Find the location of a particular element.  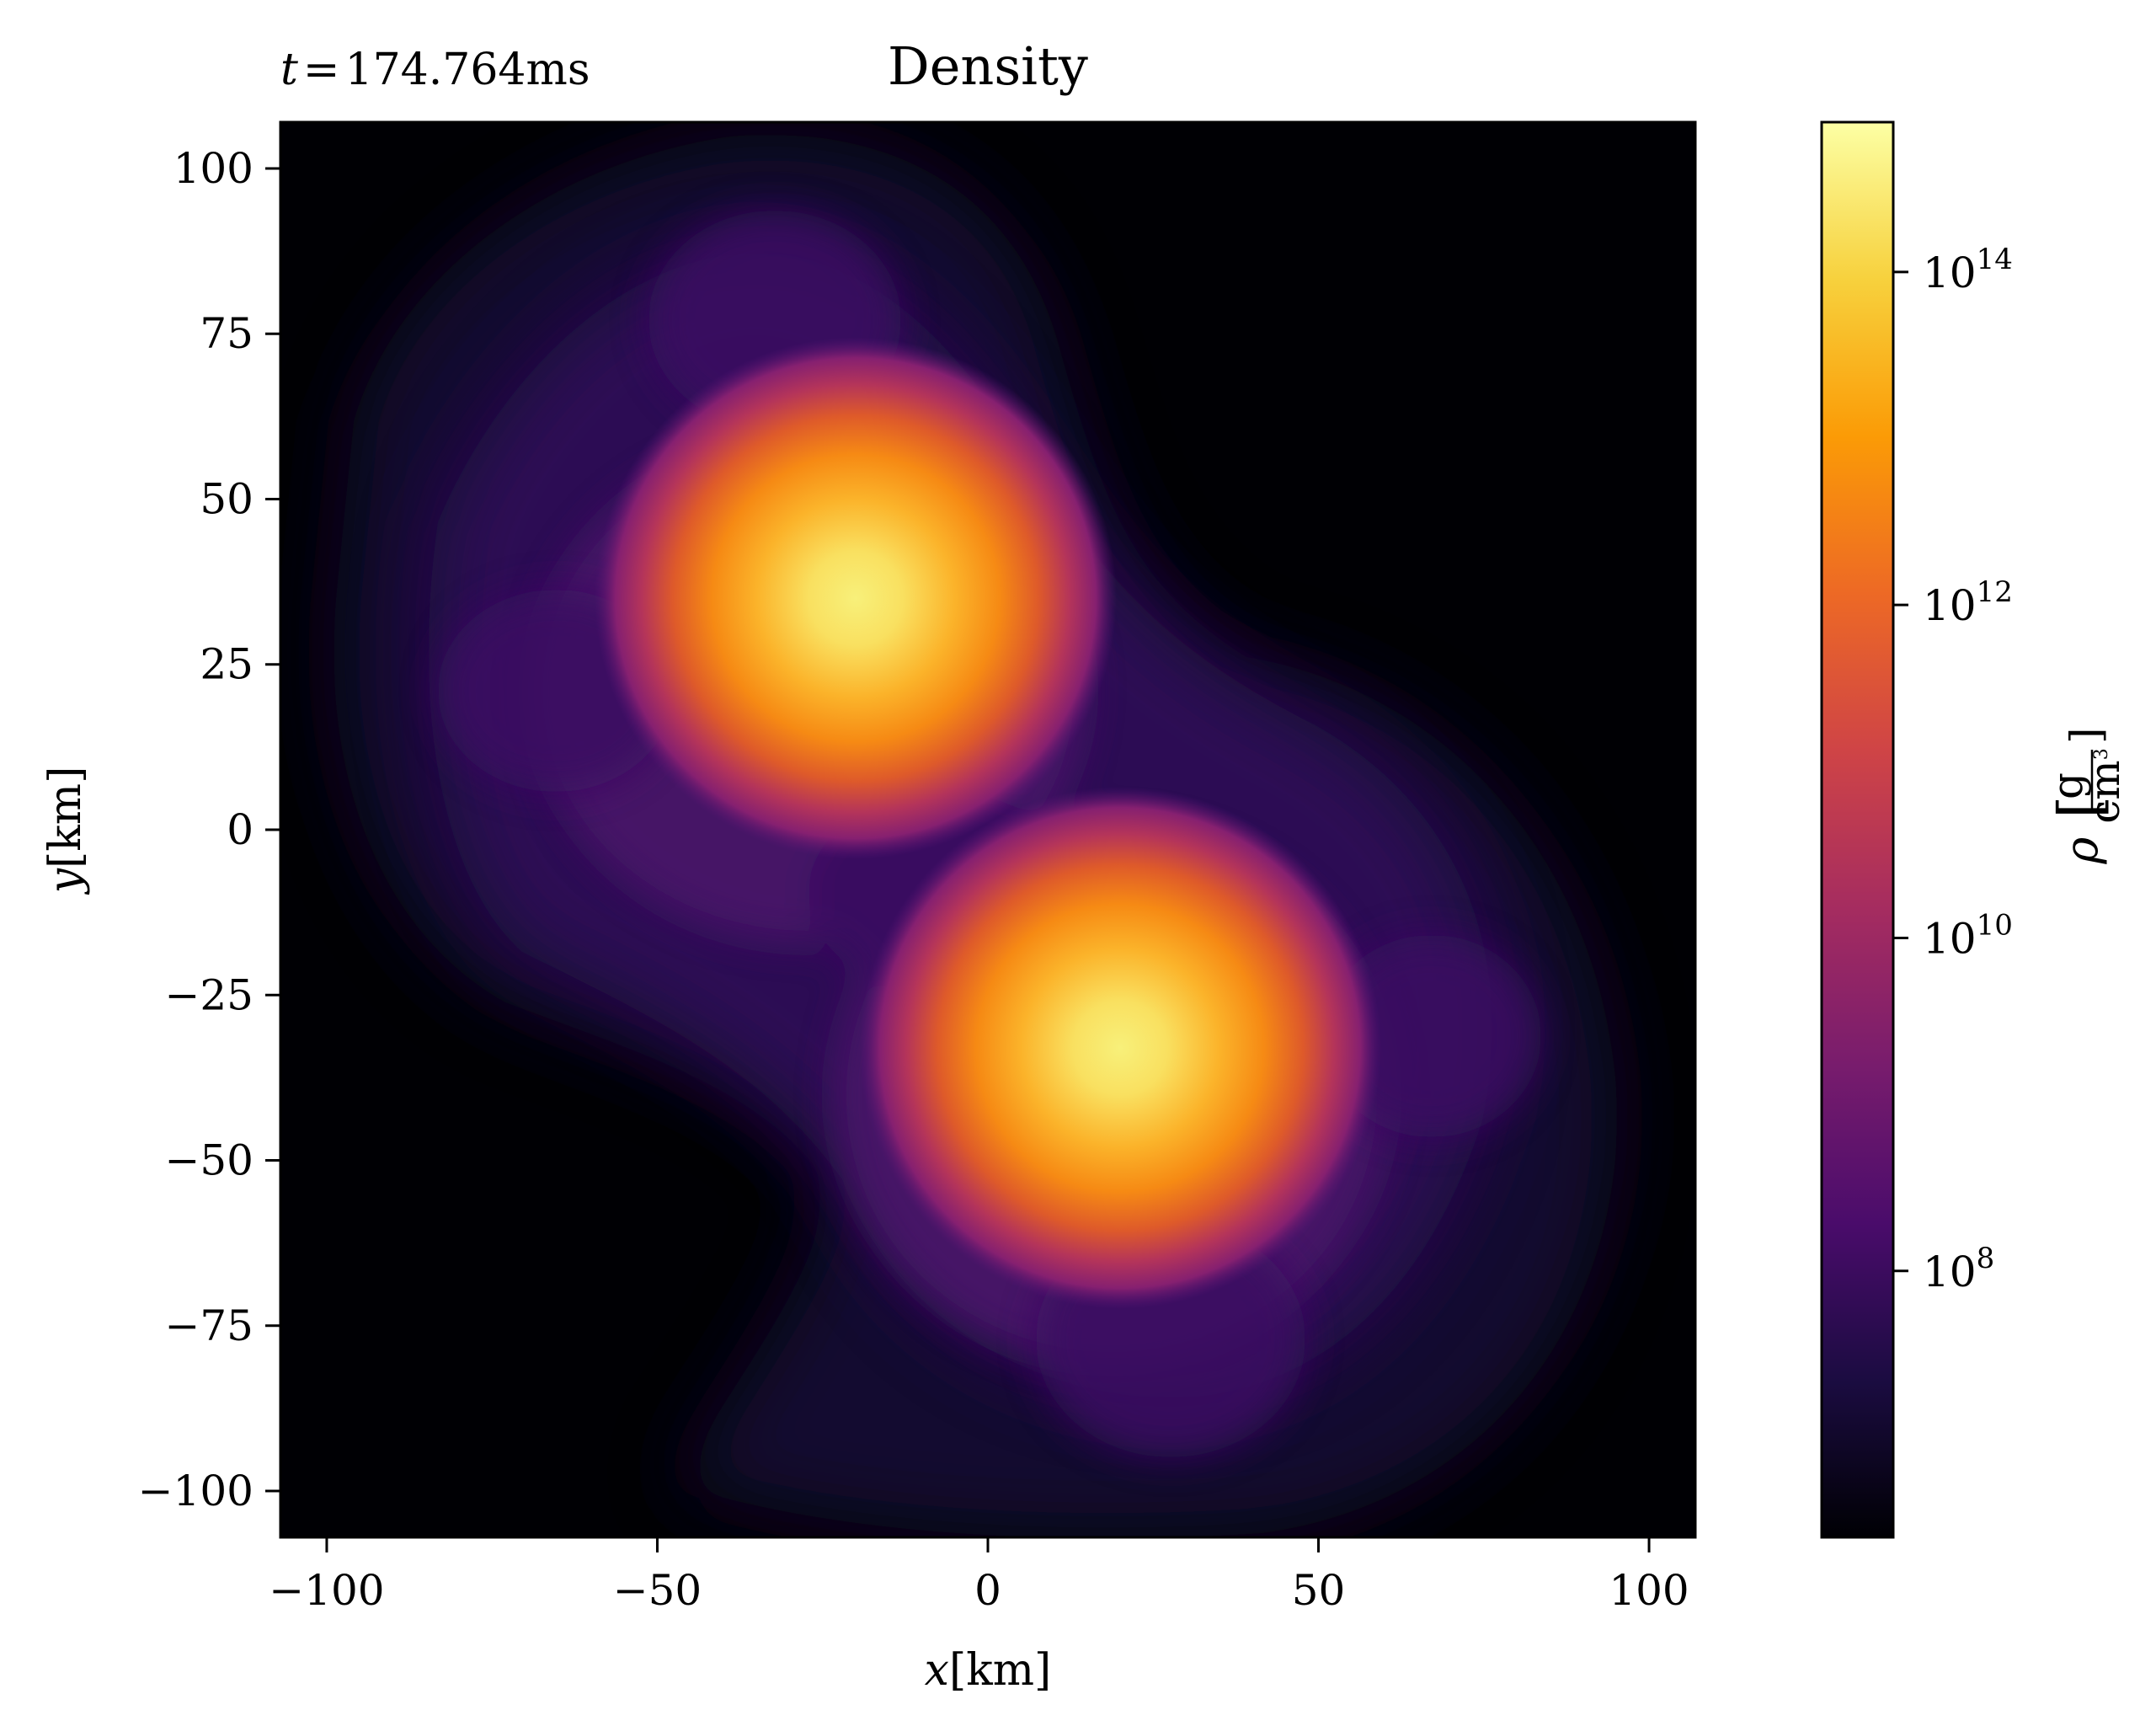

colorbar-tick-label: 1010 is located at coordinates (1968, 936).